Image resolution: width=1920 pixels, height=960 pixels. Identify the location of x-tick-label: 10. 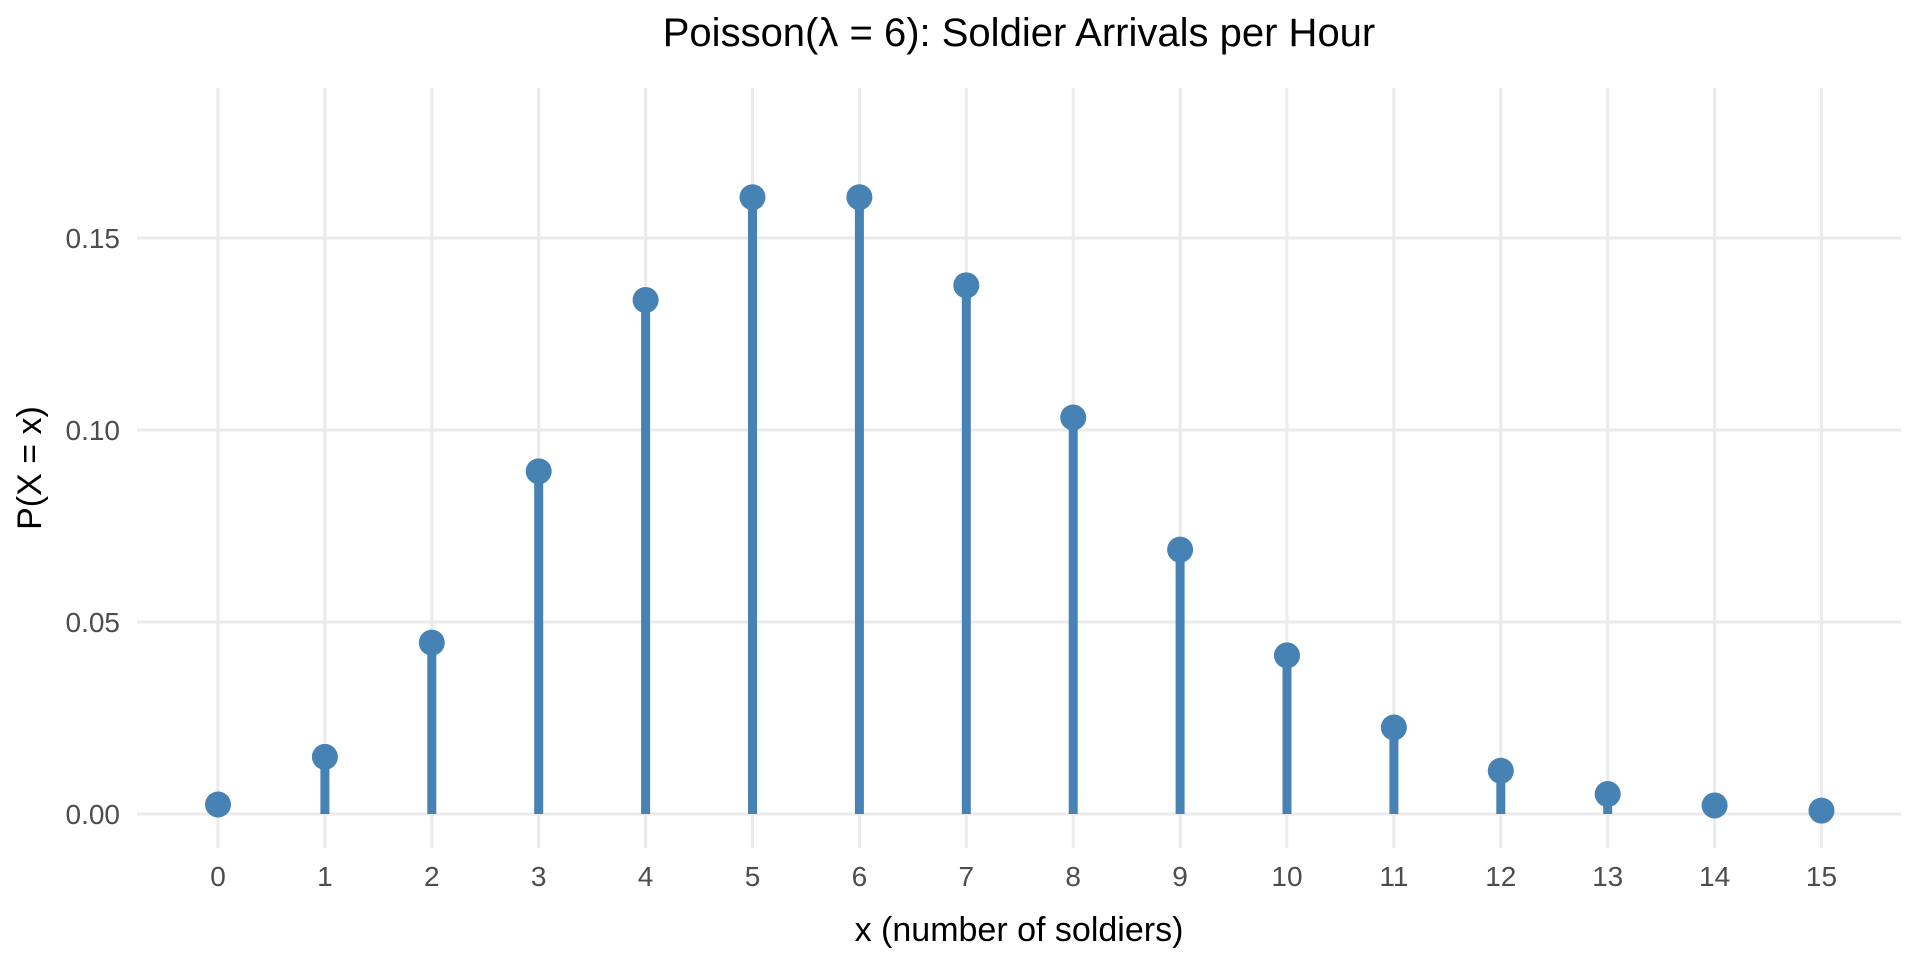
(1286, 876).